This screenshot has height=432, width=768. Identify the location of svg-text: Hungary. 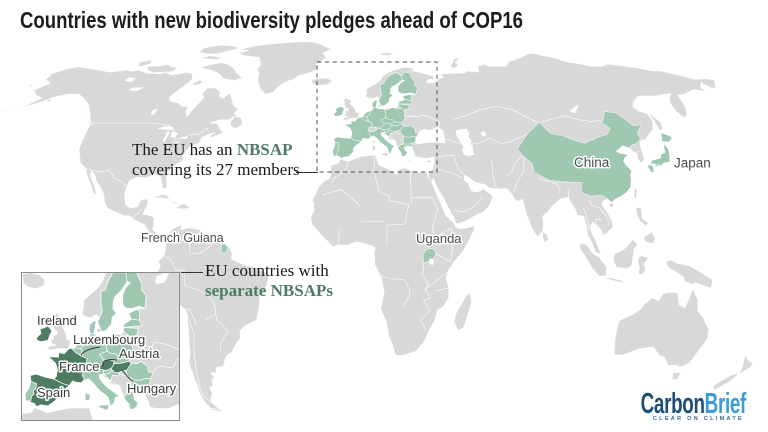
(152, 388).